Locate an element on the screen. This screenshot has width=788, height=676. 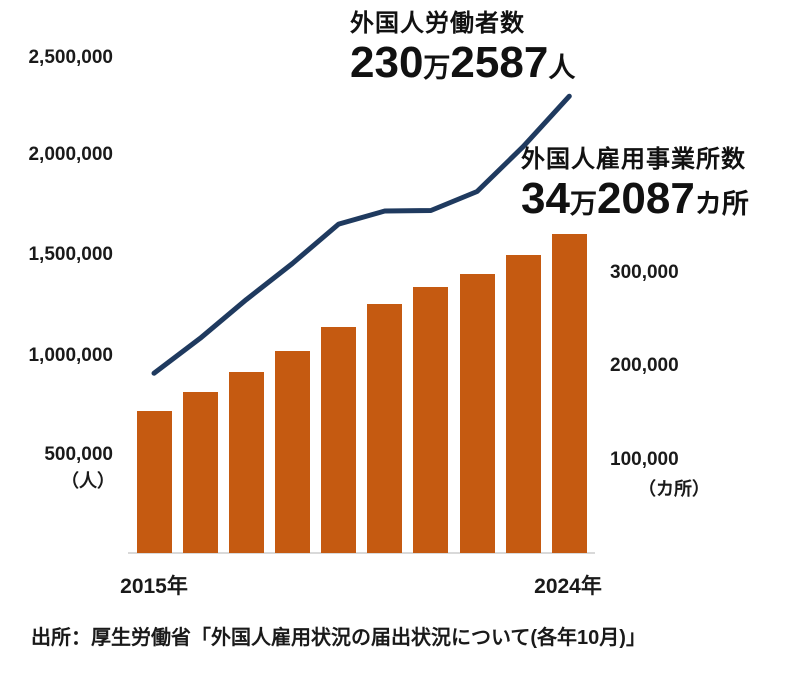
left-axis-tick-2000000: 2,000,000 is located at coordinates (70, 154).